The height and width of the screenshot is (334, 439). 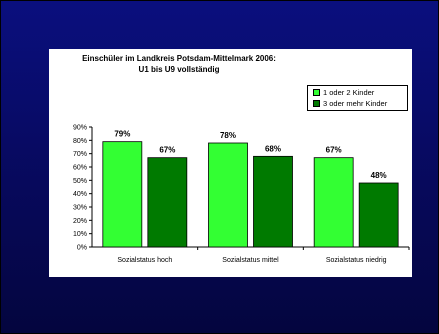 I want to click on y-tick-label: 80%, so click(x=80, y=141).